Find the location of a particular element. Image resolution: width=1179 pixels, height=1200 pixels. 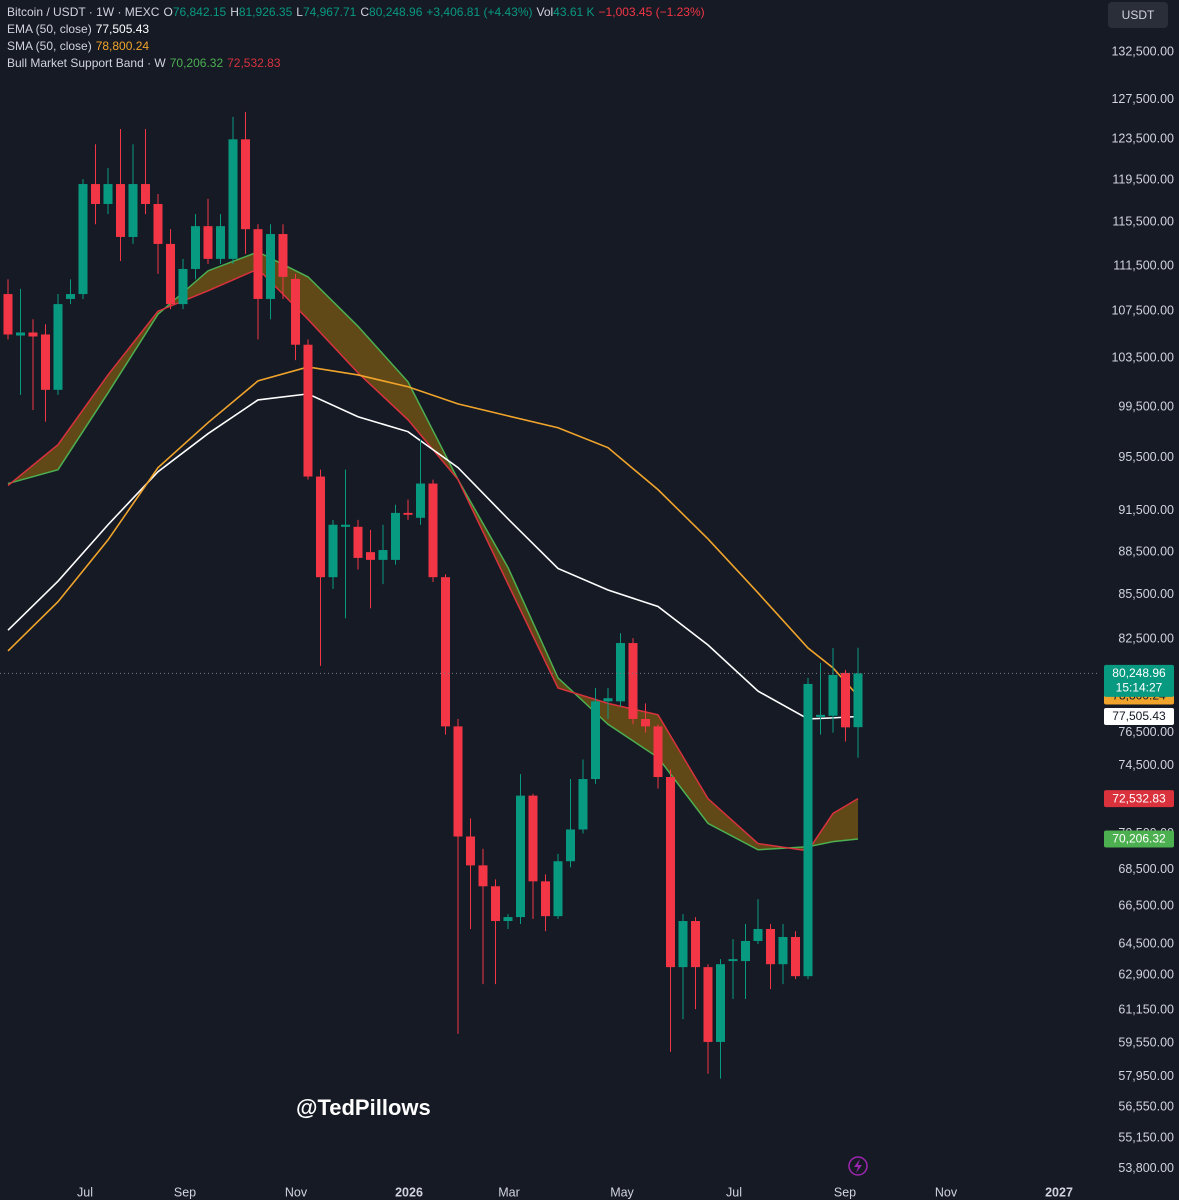

legend-row: SMA (50, close) 78,800.24 is located at coordinates (358, 46).